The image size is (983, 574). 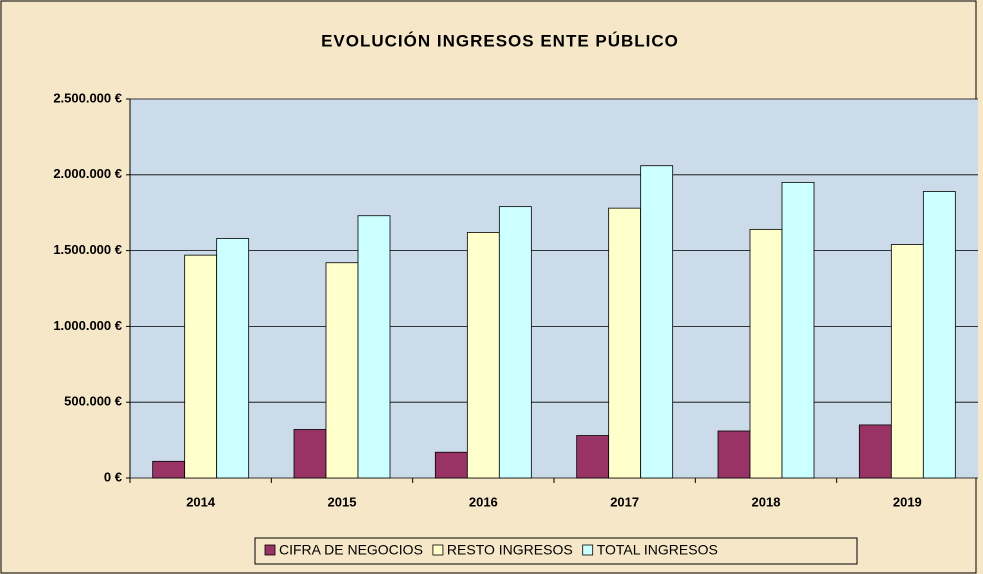 What do you see at coordinates (87, 173) in the screenshot?
I see `y-tick-label: 2.000.000 €` at bounding box center [87, 173].